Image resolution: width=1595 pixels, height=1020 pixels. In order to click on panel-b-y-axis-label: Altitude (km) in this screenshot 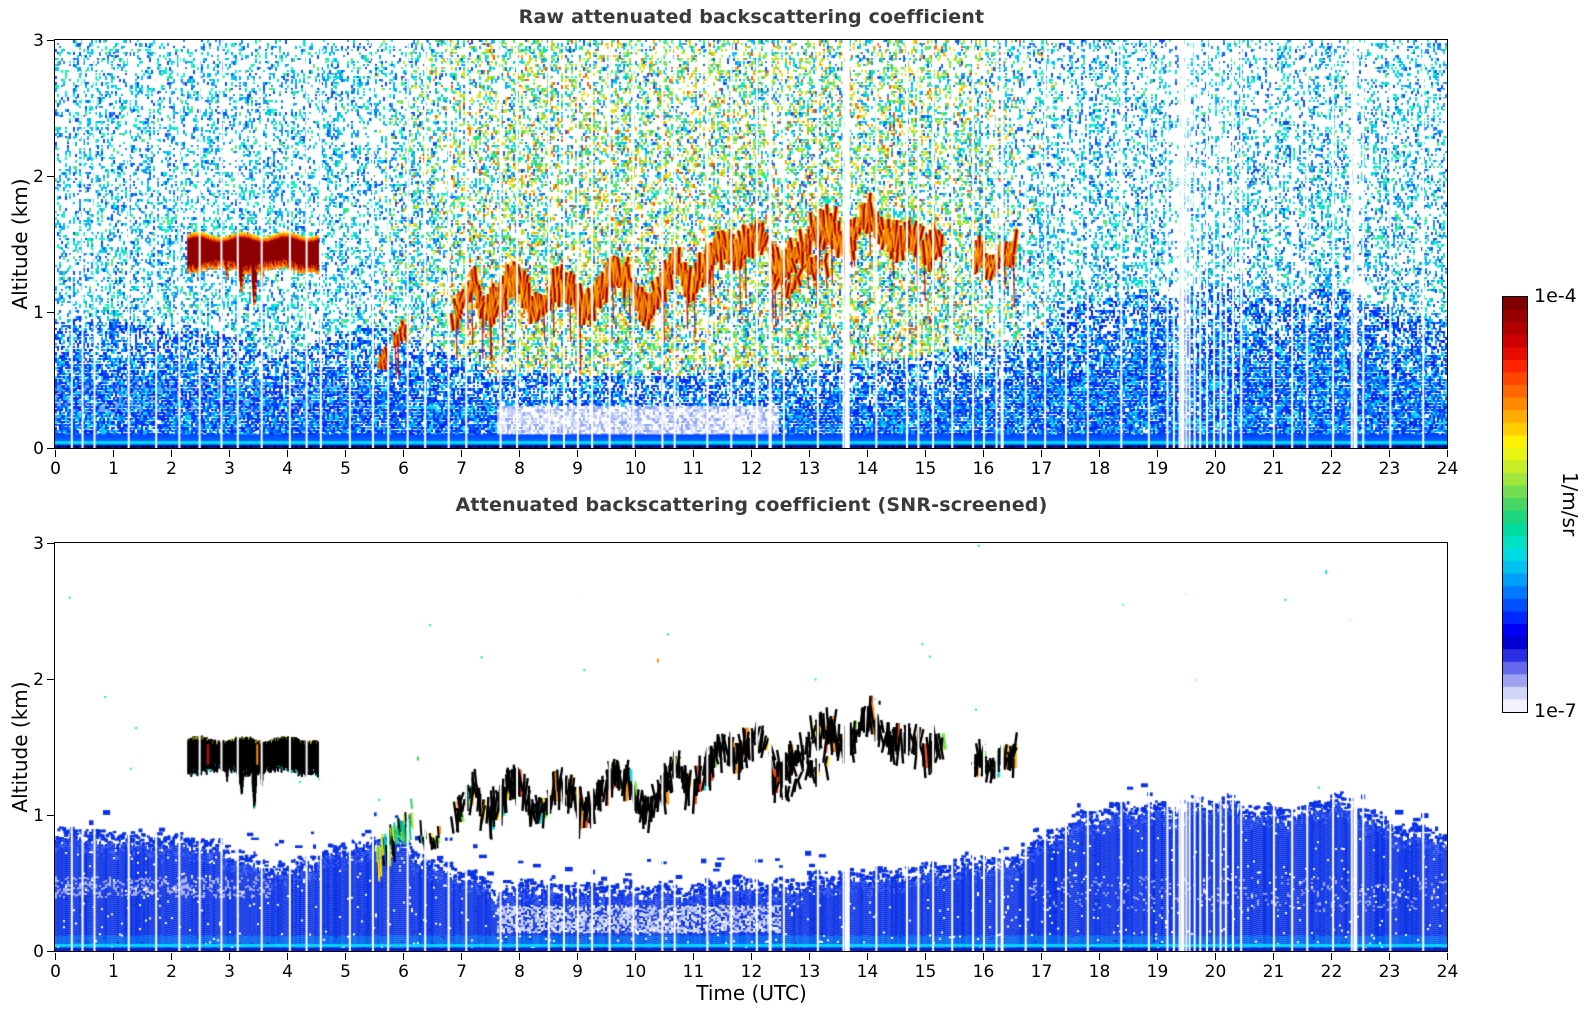, I will do `click(20, 747)`.